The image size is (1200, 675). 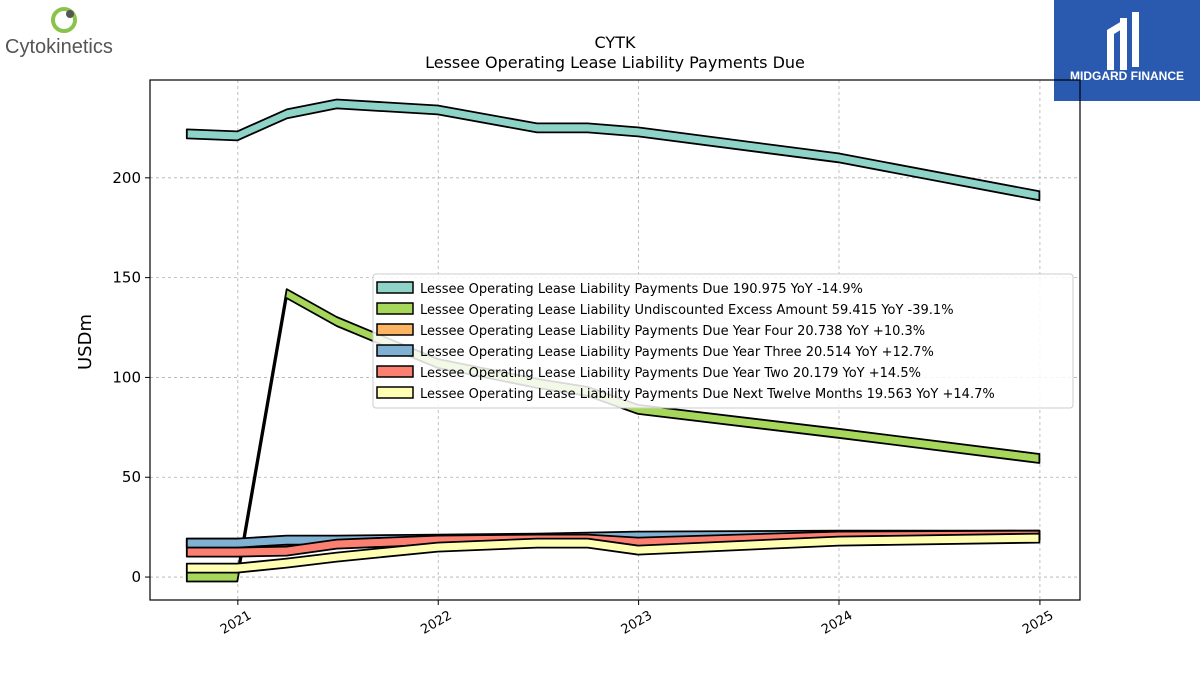 What do you see at coordinates (236, 623) in the screenshot?
I see `x-tick-label: 2021` at bounding box center [236, 623].